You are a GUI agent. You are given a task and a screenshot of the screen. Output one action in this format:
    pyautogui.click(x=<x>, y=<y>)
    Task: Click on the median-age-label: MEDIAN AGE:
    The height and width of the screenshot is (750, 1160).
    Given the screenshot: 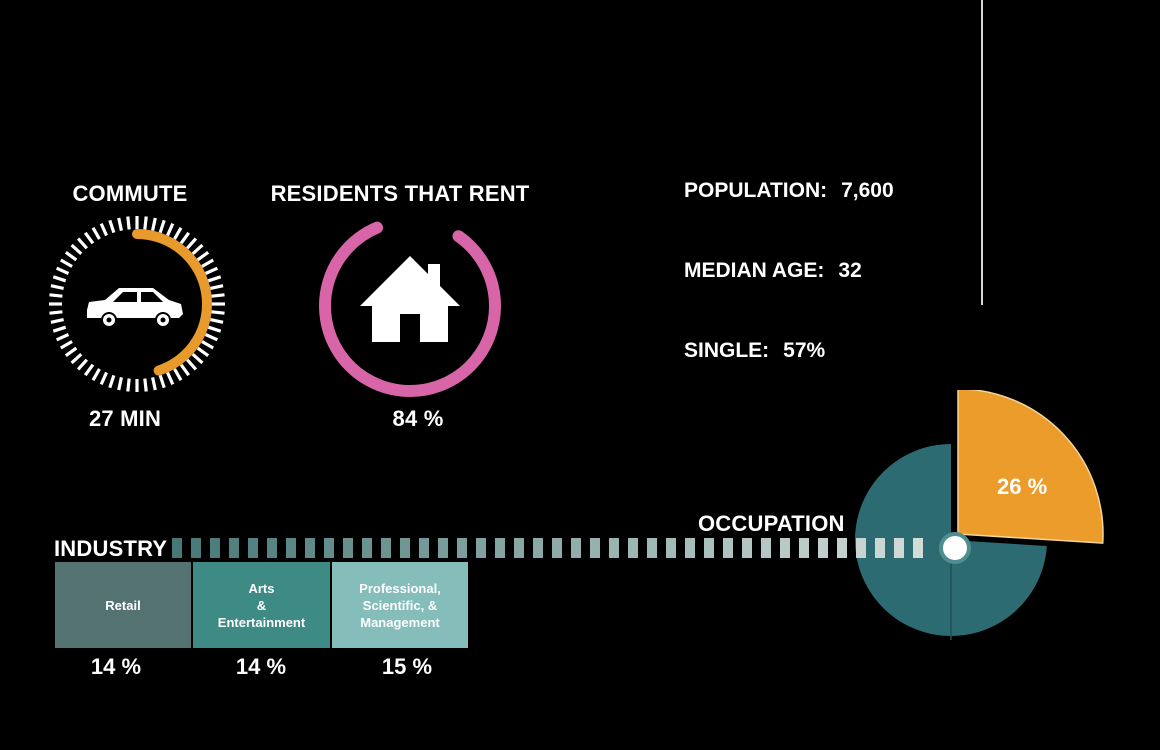 What is the action you would take?
    pyautogui.click(x=754, y=270)
    